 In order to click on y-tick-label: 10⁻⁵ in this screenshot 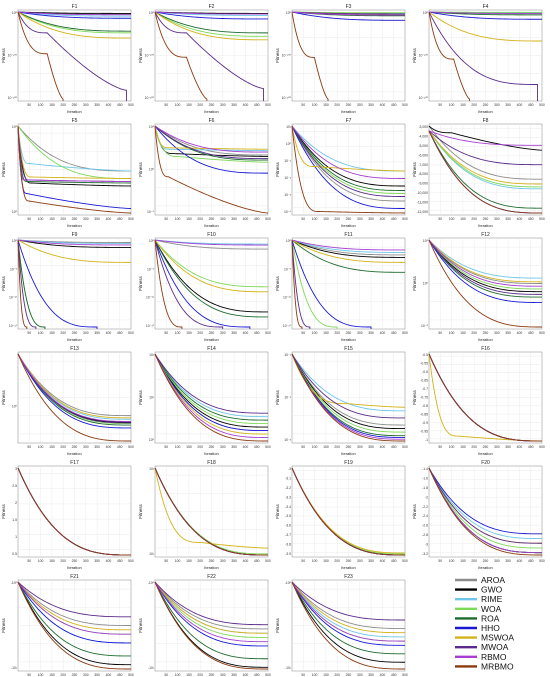, I will do `click(288, 269)`.